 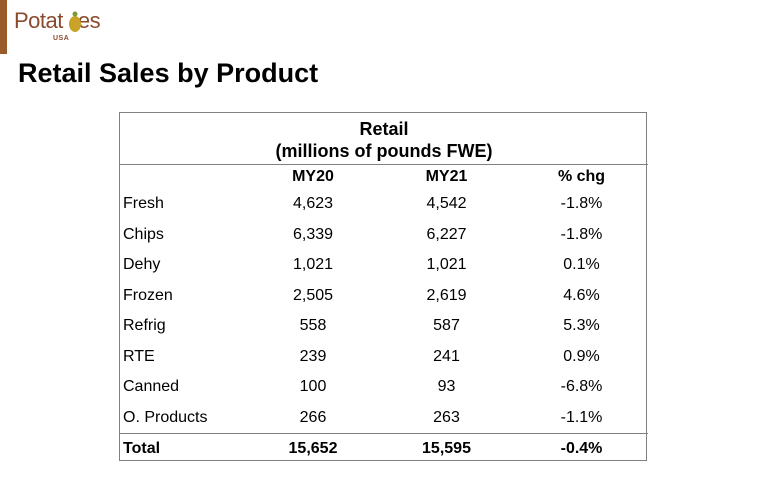 I want to click on table-row: Canned 100 93 -6.8%, so click(x=384, y=387).